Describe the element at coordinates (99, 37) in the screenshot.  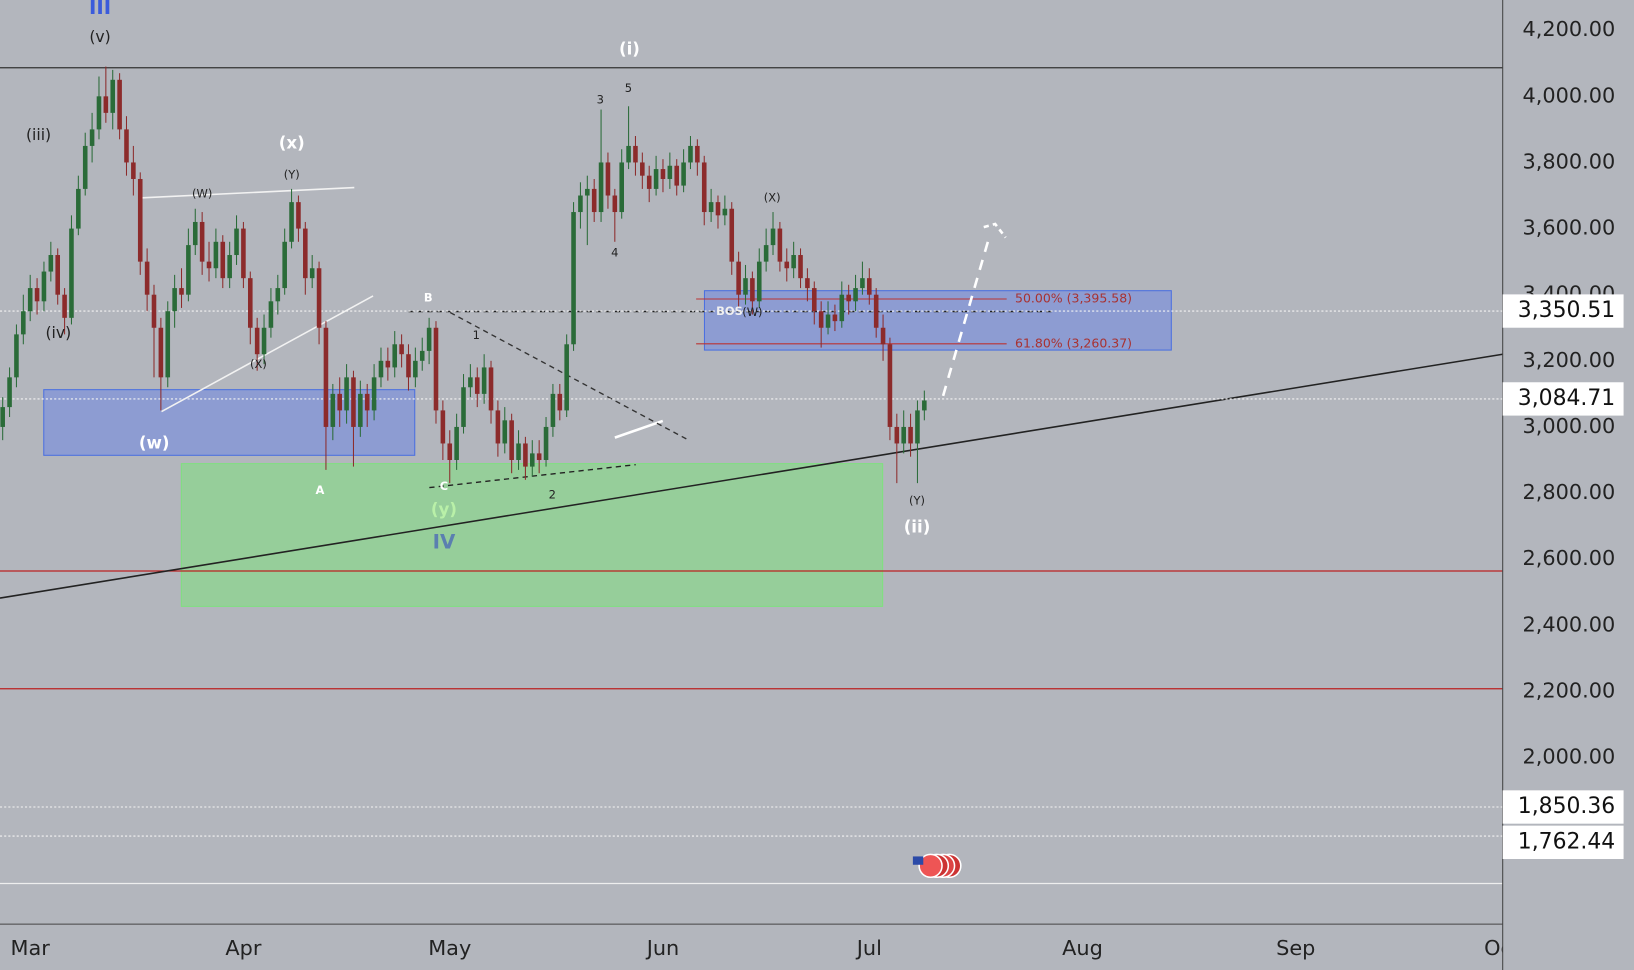
I see `wave-label: (v)` at that location.